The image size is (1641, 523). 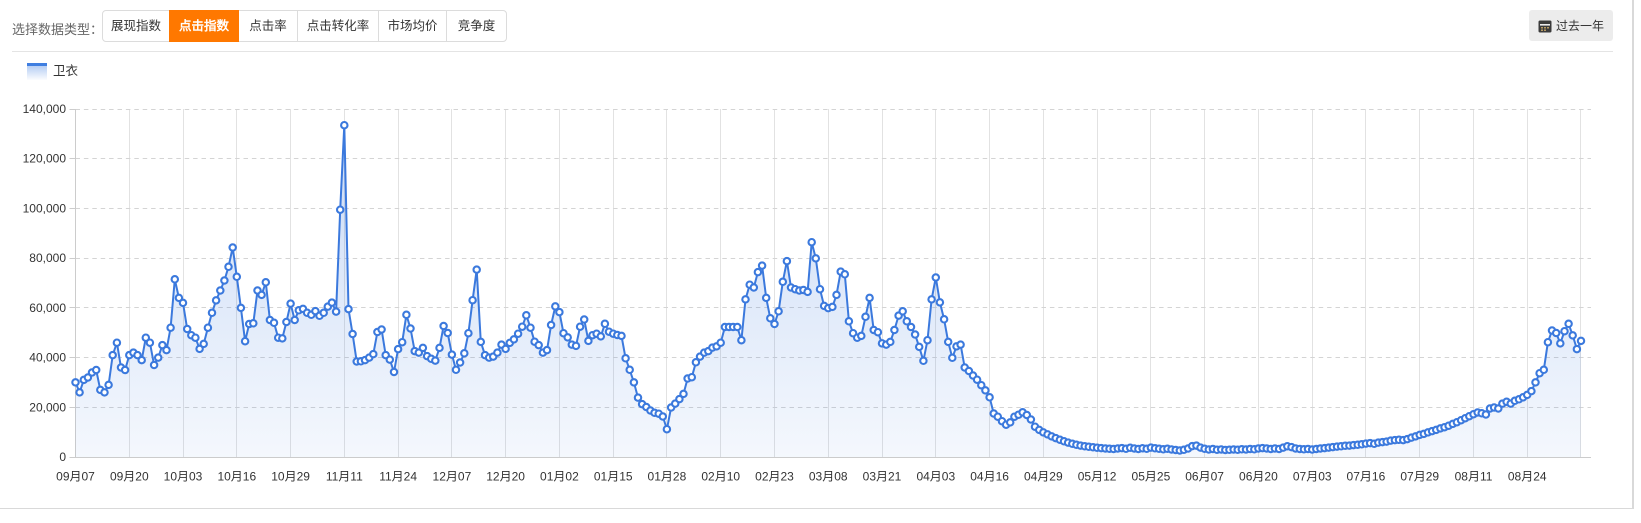 I want to click on svg-text: 06月20, so click(x=1258, y=477).